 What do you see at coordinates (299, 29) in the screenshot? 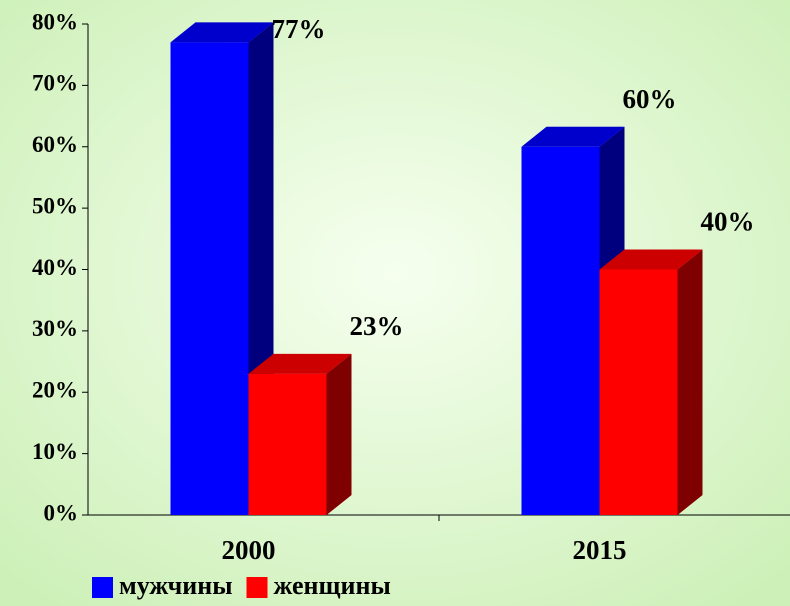
I see `value-label: 77%` at bounding box center [299, 29].